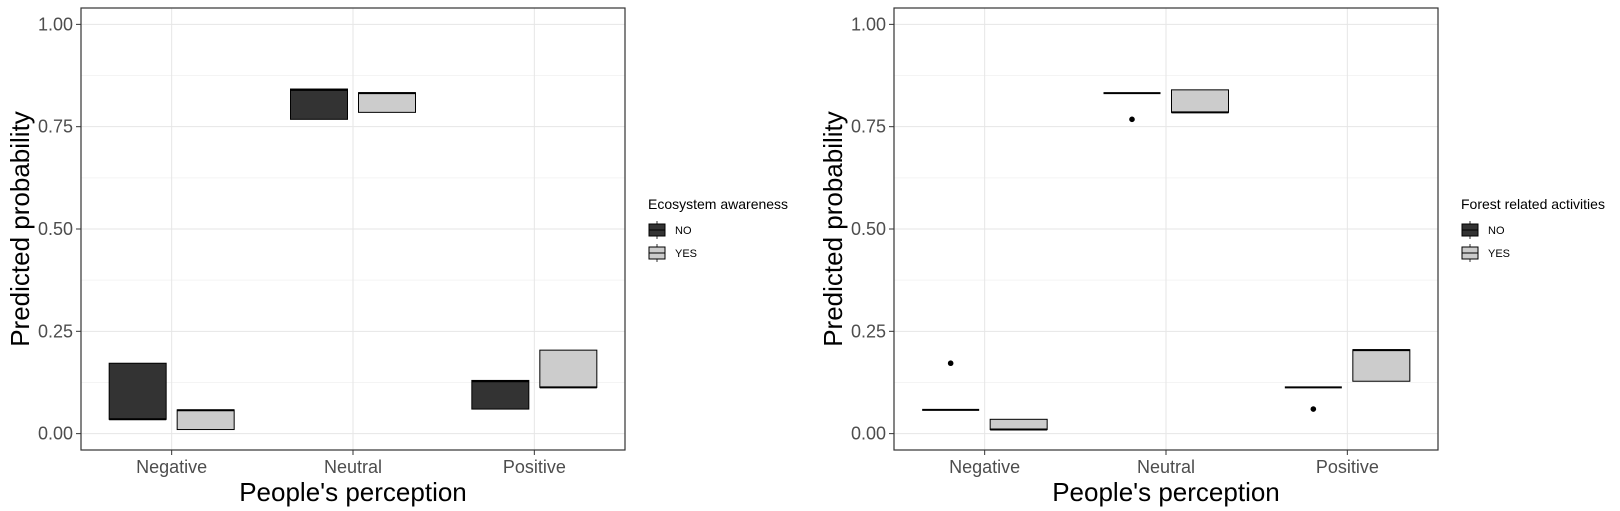  Describe the element at coordinates (1533, 229) in the screenshot. I see `legend: Forest related activities NO YES` at that location.